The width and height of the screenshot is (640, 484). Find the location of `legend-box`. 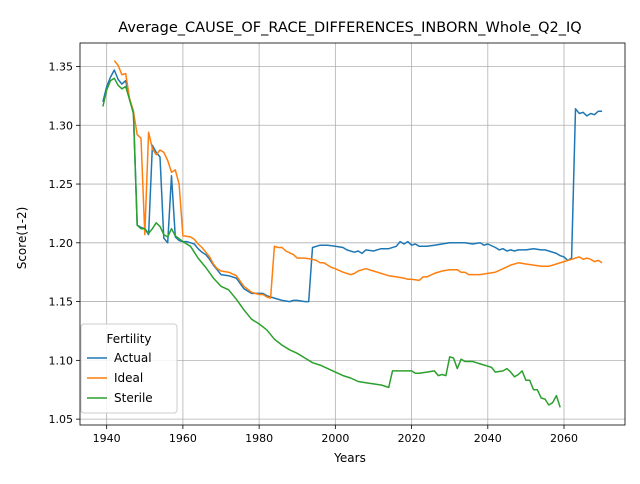

legend-box is located at coordinates (129, 368).